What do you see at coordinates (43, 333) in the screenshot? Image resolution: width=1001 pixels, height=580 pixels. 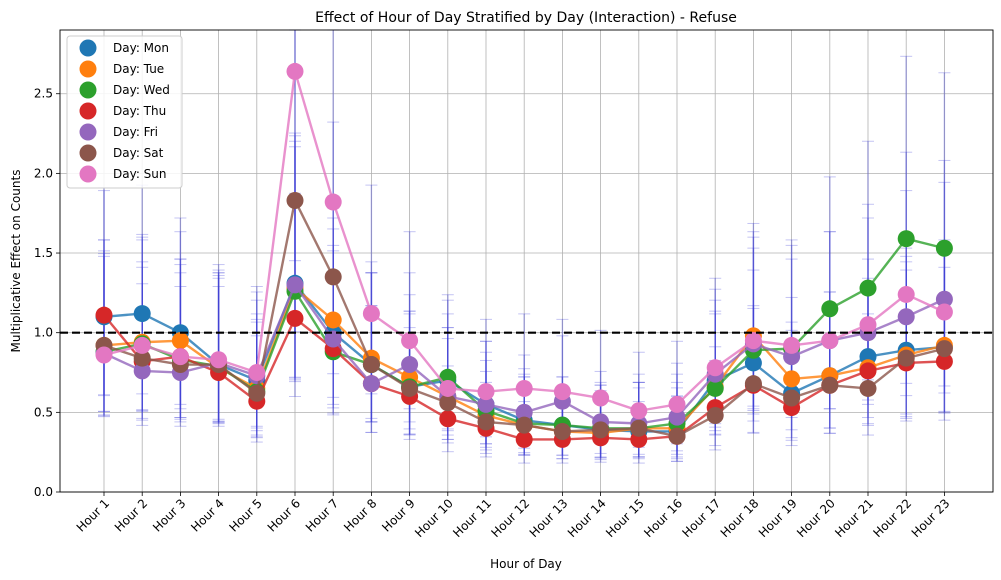 I see `y-tick-label: 1.0` at bounding box center [43, 333].